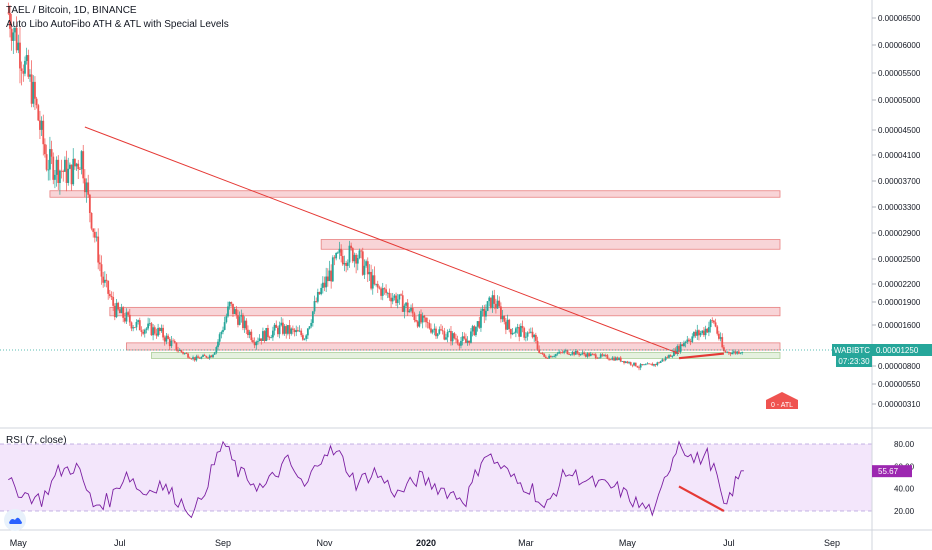 The width and height of the screenshot is (932, 550). Describe the element at coordinates (899, 404) in the screenshot. I see `price-tick-label: 0.00000310` at that location.